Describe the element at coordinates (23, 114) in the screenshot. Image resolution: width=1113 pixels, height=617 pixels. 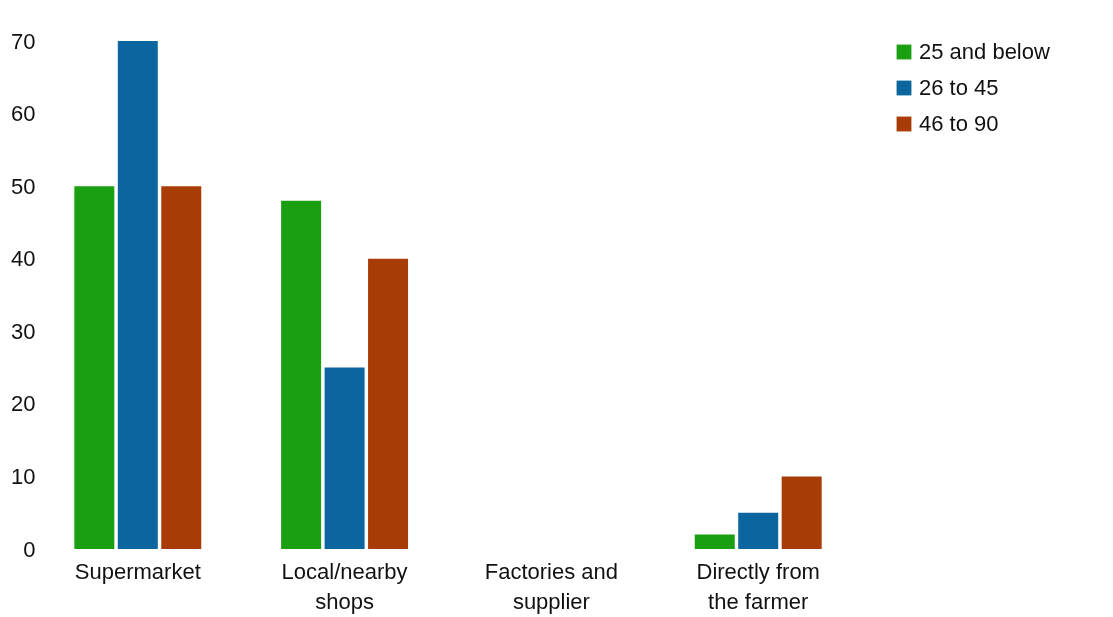
I see `y-tick-label: 60` at that location.